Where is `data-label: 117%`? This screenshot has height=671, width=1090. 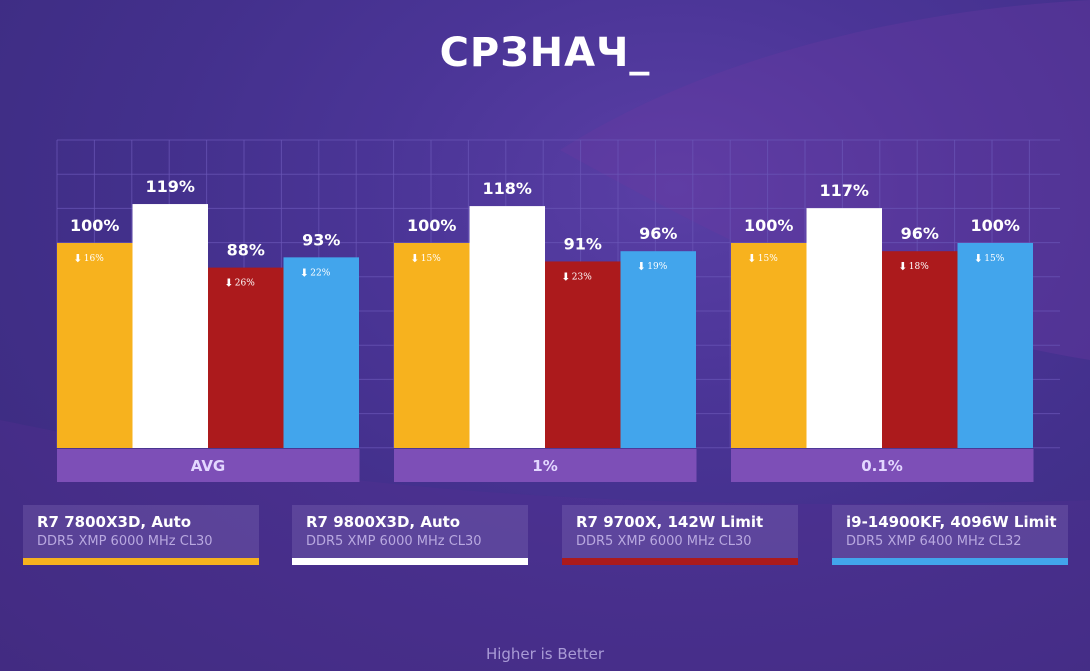 data-label: 117% is located at coordinates (844, 190).